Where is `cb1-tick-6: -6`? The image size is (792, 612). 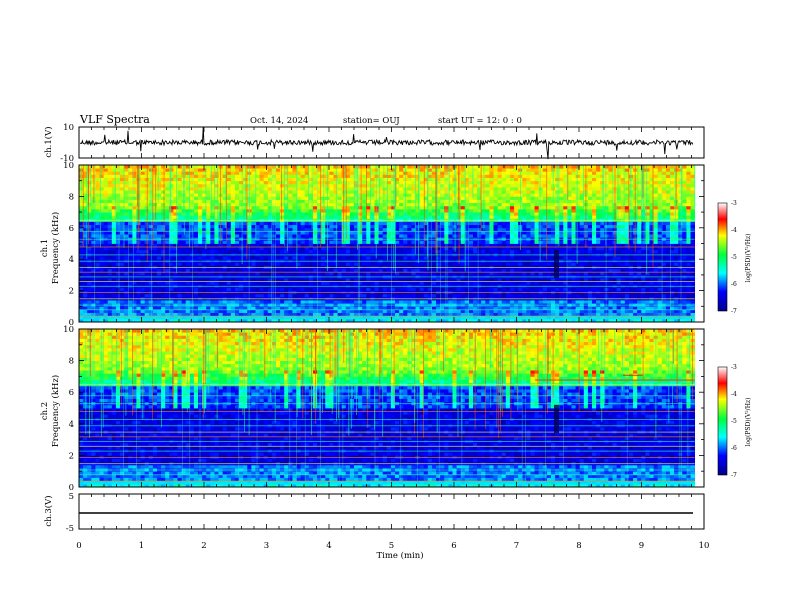 cb1-tick-6: -6 is located at coordinates (734, 284).